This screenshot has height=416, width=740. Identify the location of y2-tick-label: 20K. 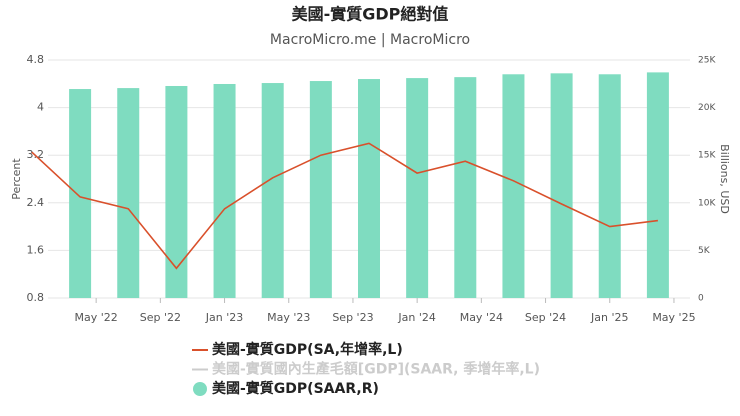
(707, 108).